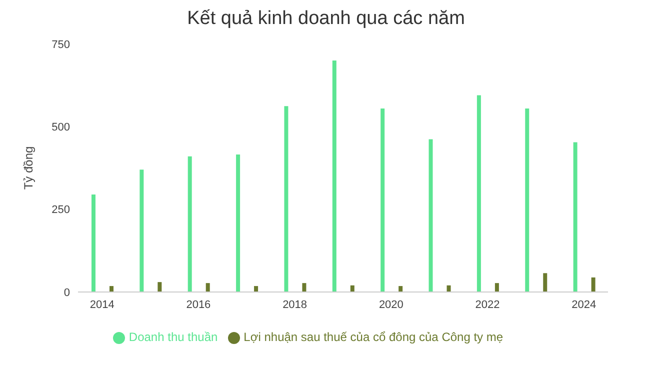 The width and height of the screenshot is (652, 369). I want to click on y-axis-title: Tỷ đồng, so click(28, 168).